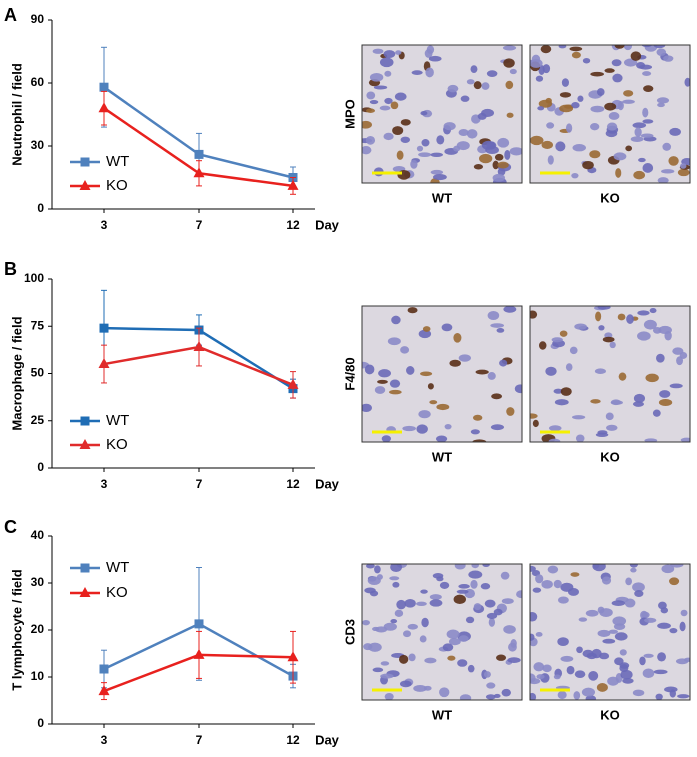 Image resolution: width=697 pixels, height=757 pixels. What do you see at coordinates (38, 629) in the screenshot?
I see `y-tick-label: 20` at bounding box center [38, 629].